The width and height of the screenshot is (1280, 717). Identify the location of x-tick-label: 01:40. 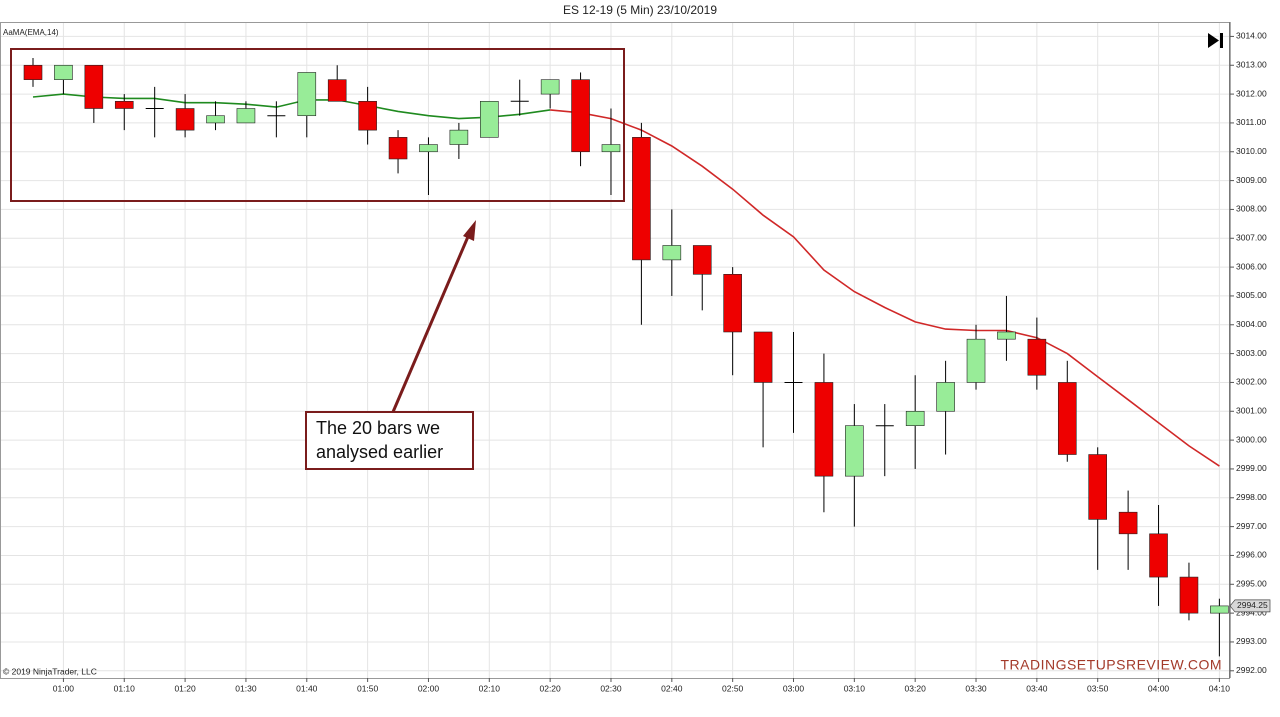
(307, 688).